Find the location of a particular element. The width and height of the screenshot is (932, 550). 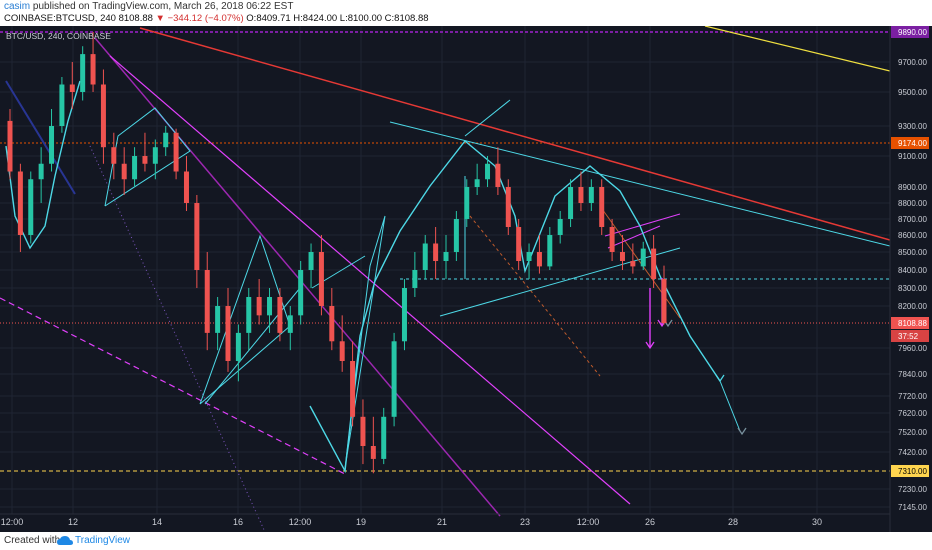

orange-dashed-line is located at coordinates (535, 296).